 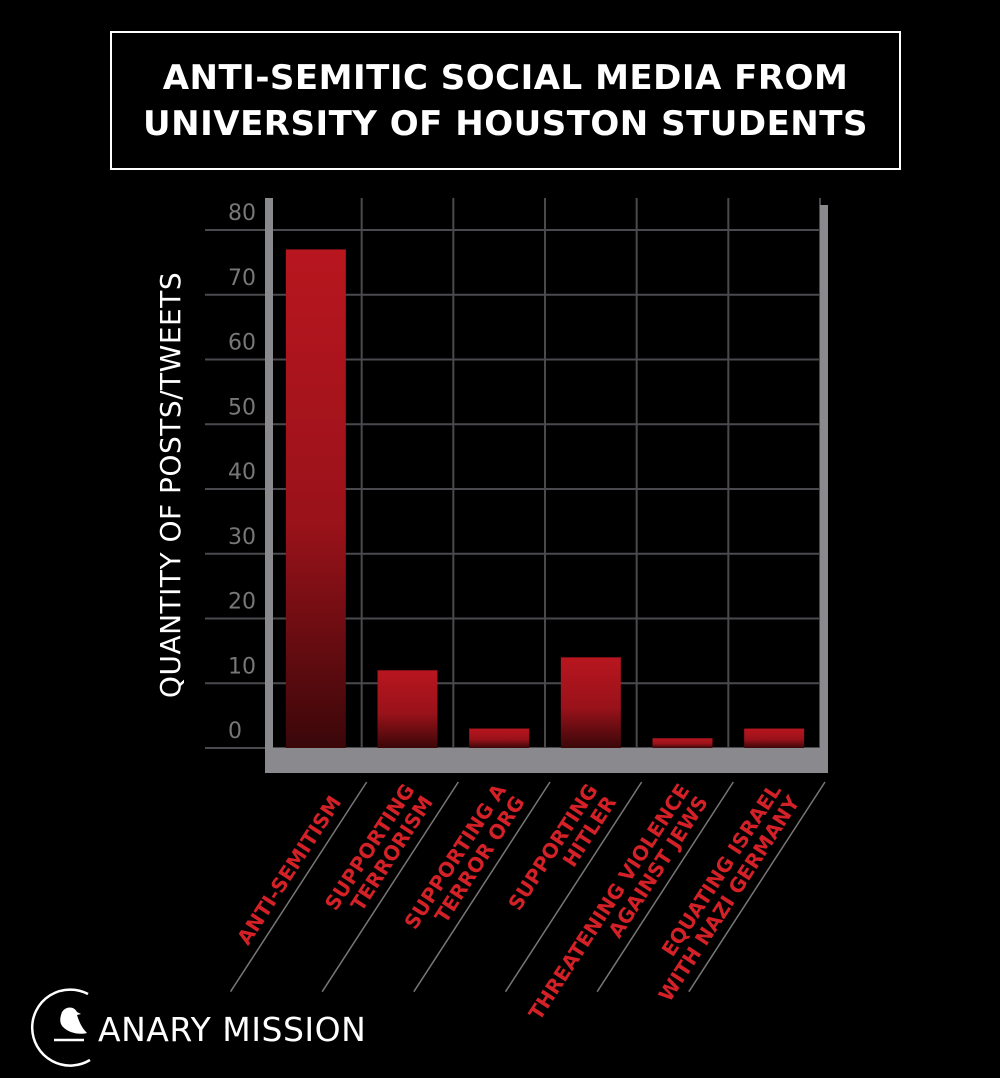 I want to click on logo-text: ANARY MISSION, so click(x=232, y=1029).